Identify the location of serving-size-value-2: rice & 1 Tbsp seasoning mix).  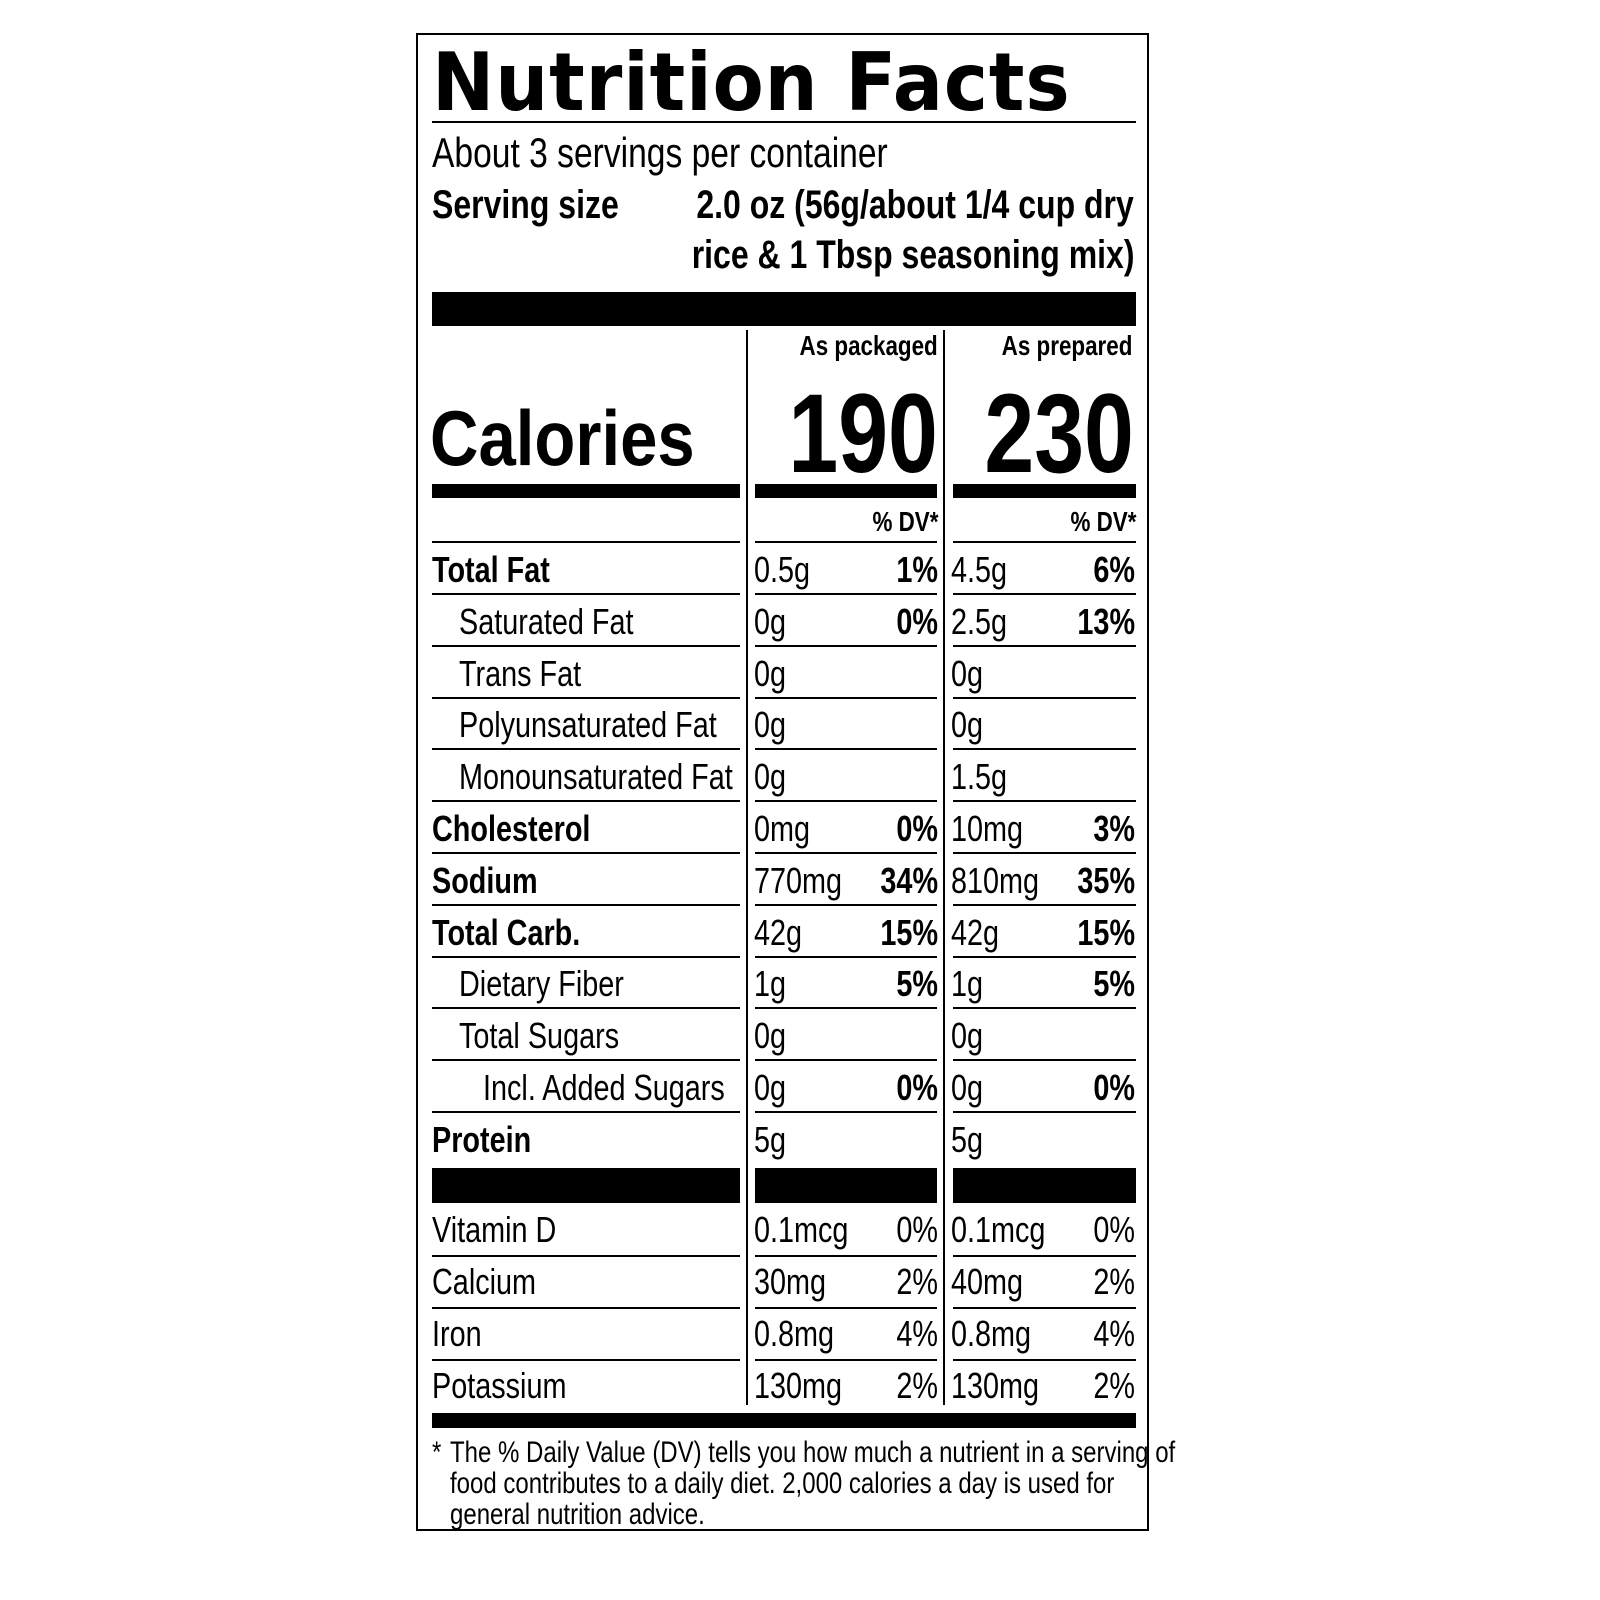
(912, 255).